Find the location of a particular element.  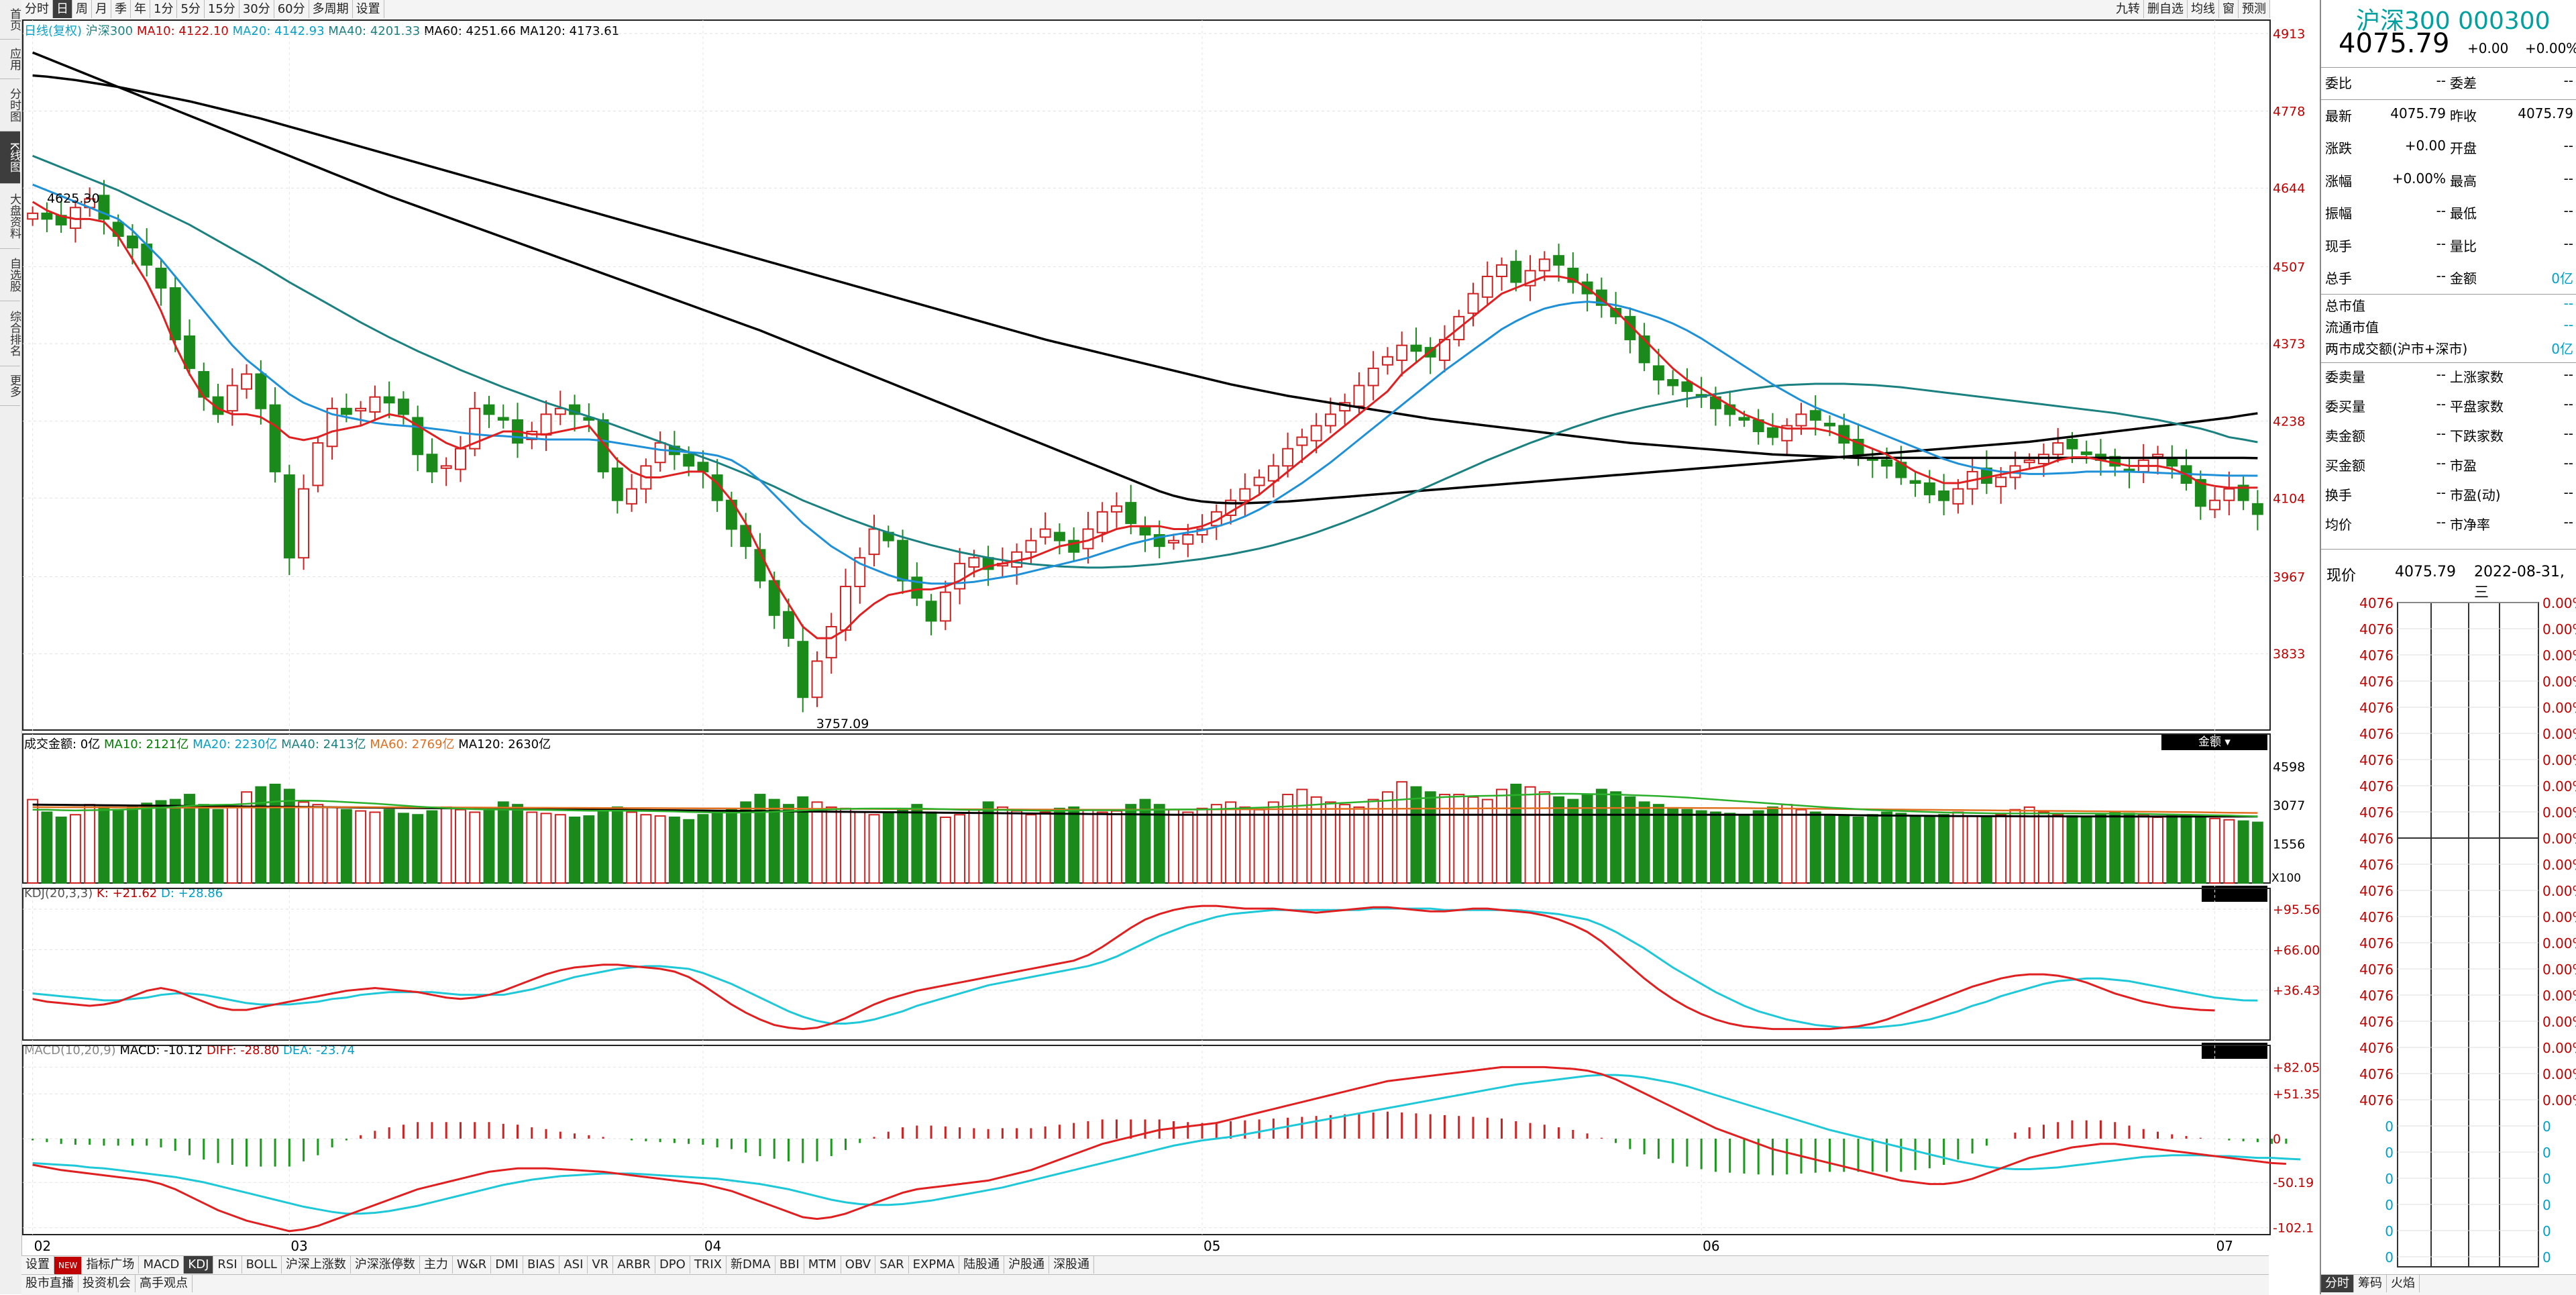

macd-ytick-0: +82.05 is located at coordinates (2296, 1067).